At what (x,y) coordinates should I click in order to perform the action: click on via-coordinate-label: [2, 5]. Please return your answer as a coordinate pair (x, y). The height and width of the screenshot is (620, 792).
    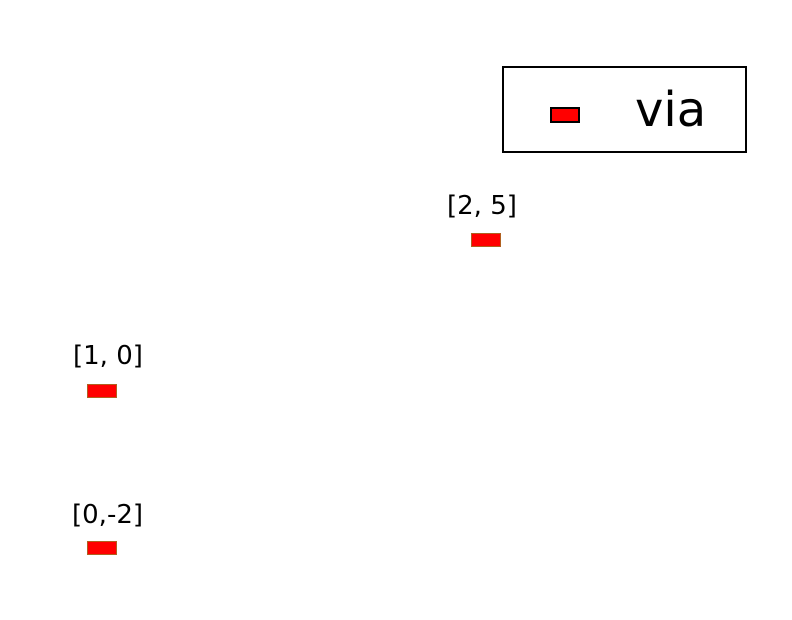
    Looking at the image, I should click on (482, 206).